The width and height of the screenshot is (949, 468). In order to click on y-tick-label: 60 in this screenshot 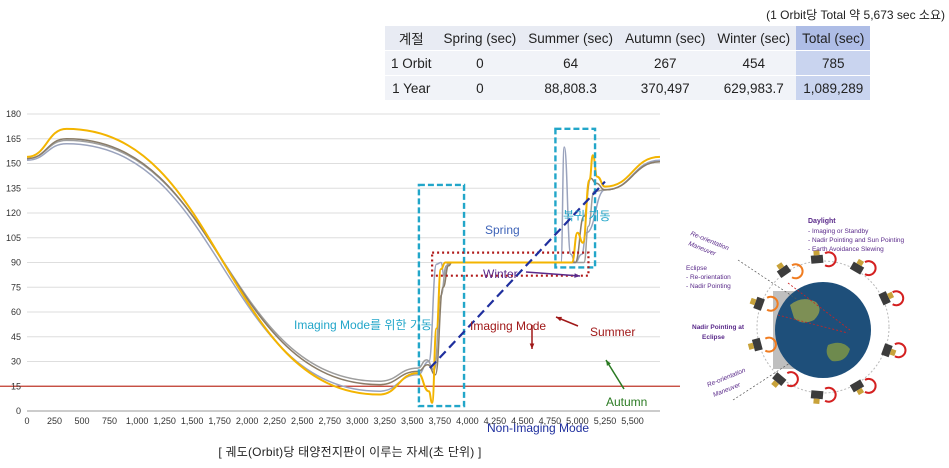, I will do `click(16, 312)`.